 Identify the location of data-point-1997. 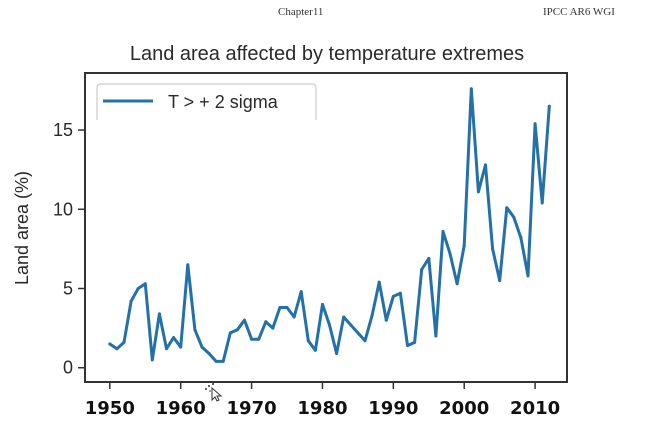
(443, 231).